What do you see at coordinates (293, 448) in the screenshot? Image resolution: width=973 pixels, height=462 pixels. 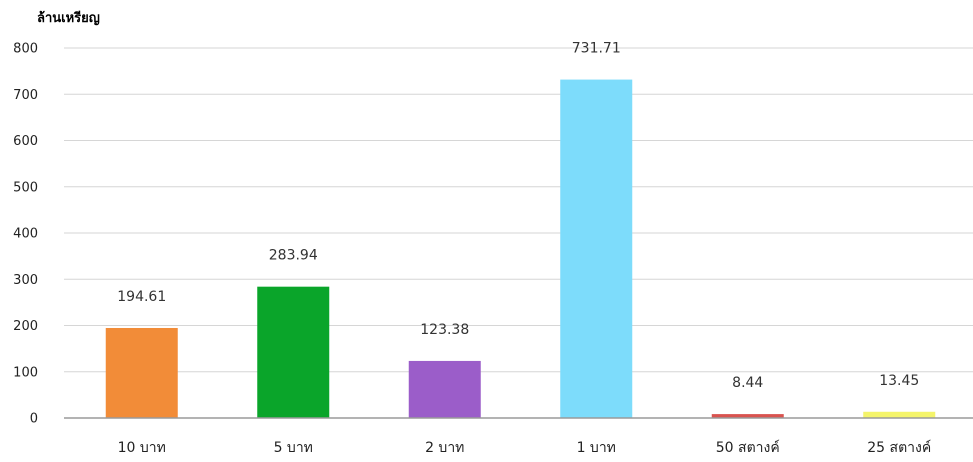 I see `x-tick-label: 5 บาท` at bounding box center [293, 448].